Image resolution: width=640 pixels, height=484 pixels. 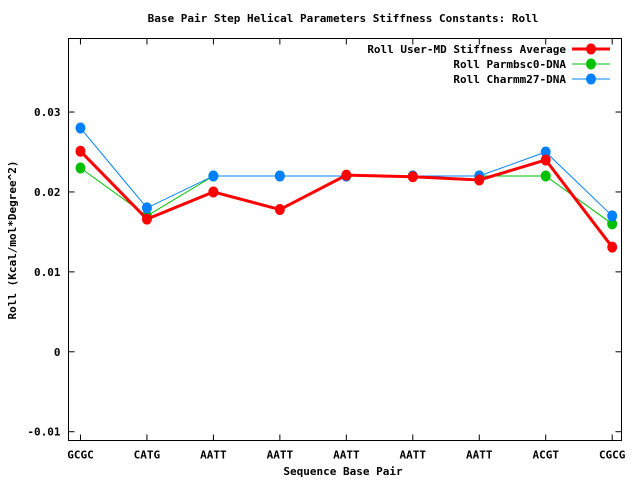 I want to click on x-tick-label: ACGT, so click(x=545, y=455).